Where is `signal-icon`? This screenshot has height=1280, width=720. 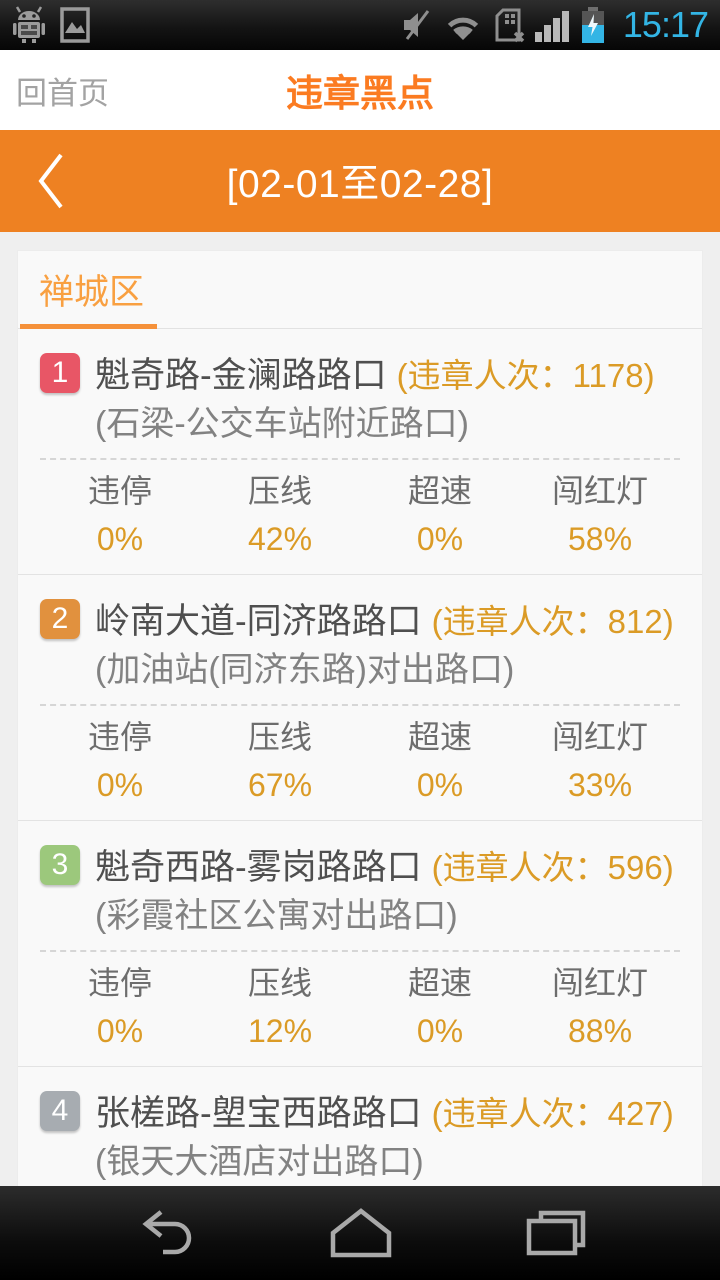 signal-icon is located at coordinates (552, 25).